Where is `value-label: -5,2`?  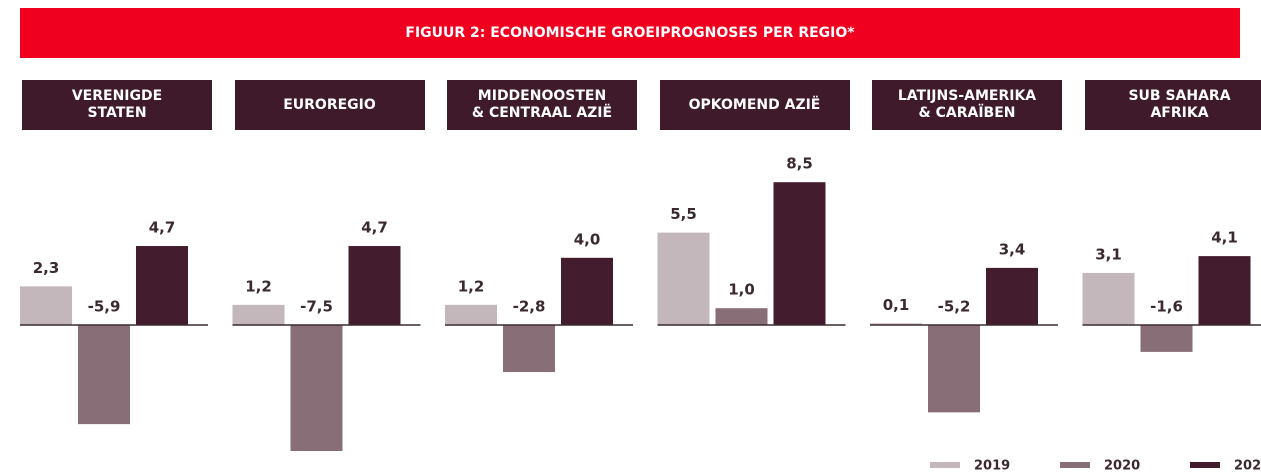
value-label: -5,2 is located at coordinates (954, 307).